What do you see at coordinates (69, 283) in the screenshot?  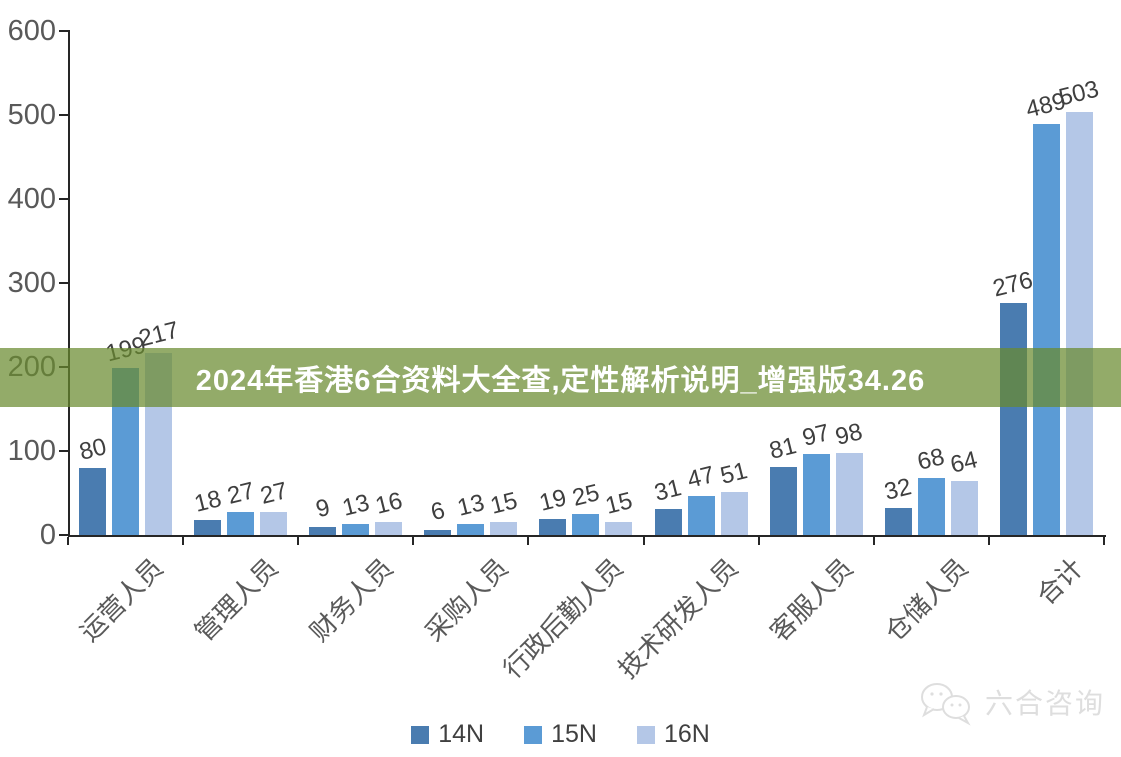 I see `y-axis-line` at bounding box center [69, 283].